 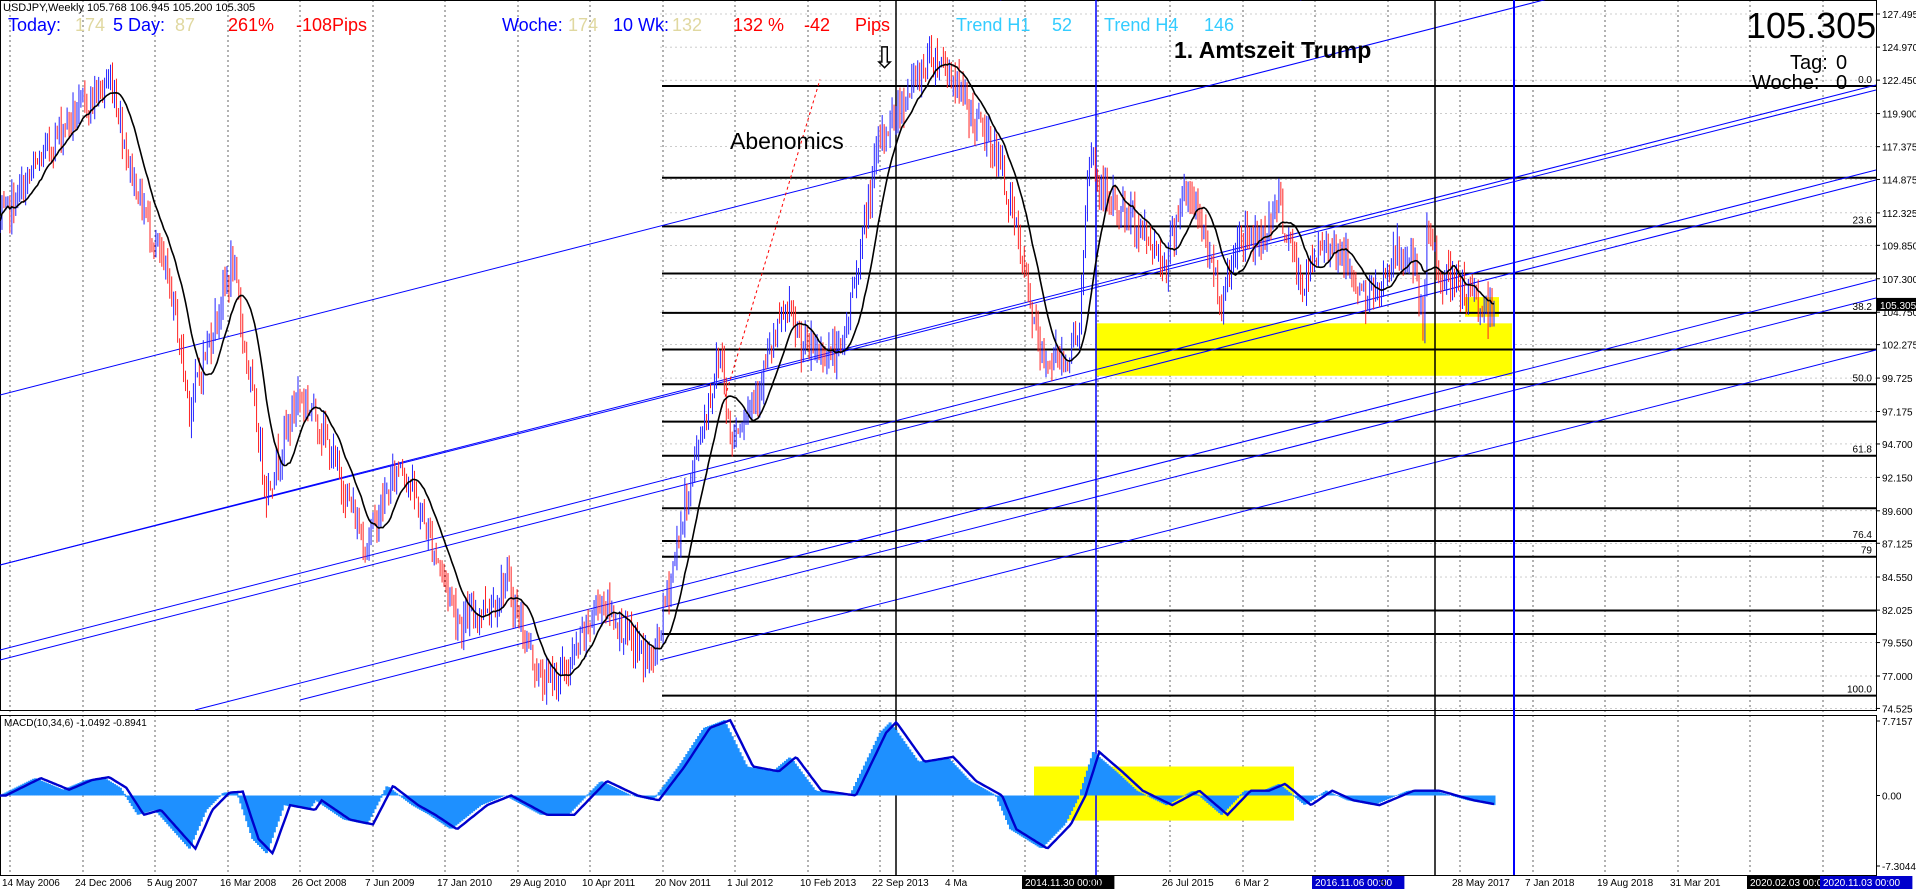 What do you see at coordinates (1863, 378) in the screenshot?
I see `fib-level-label: 50.0` at bounding box center [1863, 378].